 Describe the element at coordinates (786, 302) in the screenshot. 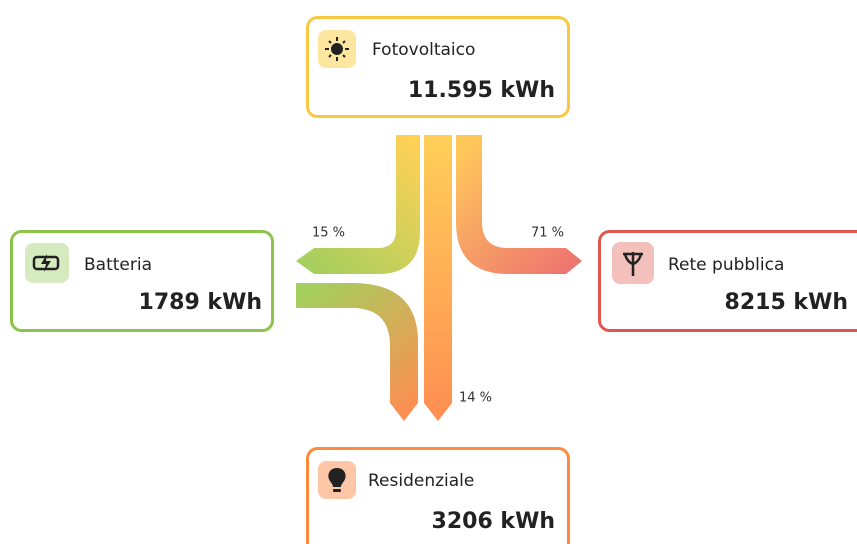

I see `node-value: 8215 kWh` at that location.